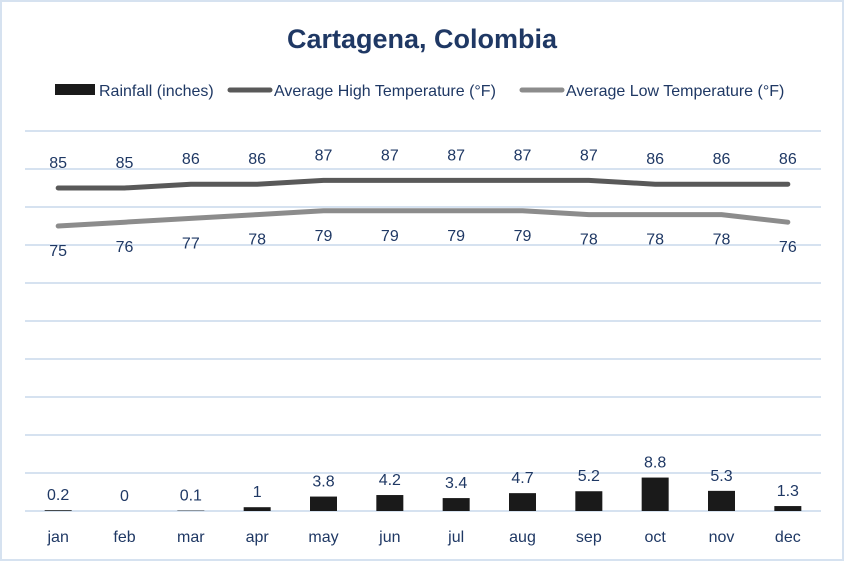  I want to click on rainfall-data-label: 5.3, so click(721, 476).